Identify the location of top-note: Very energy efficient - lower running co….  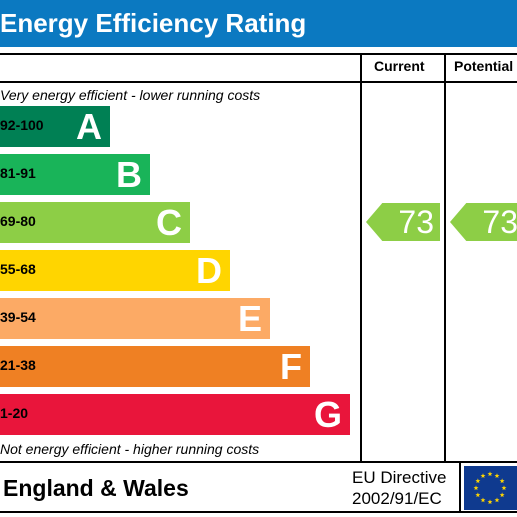
(130, 95).